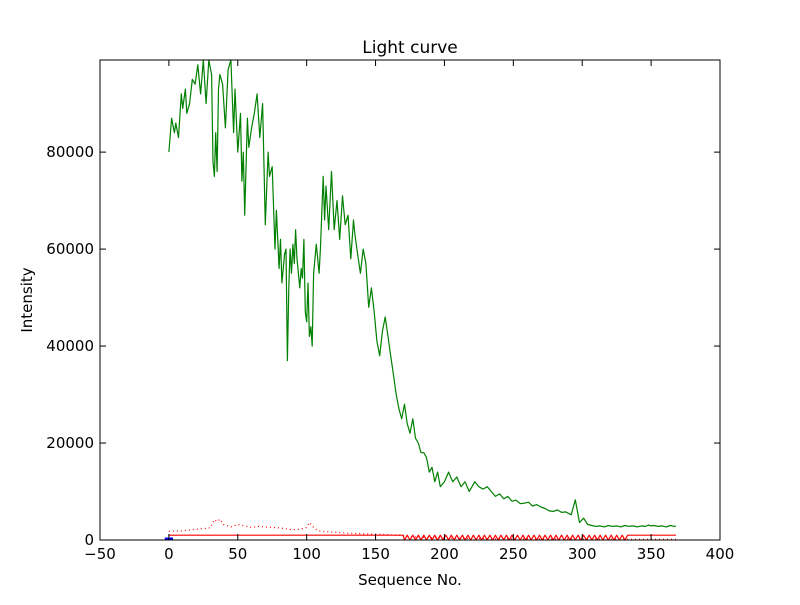  Describe the element at coordinates (375, 554) in the screenshot. I see `x-tick-label: 150` at that location.